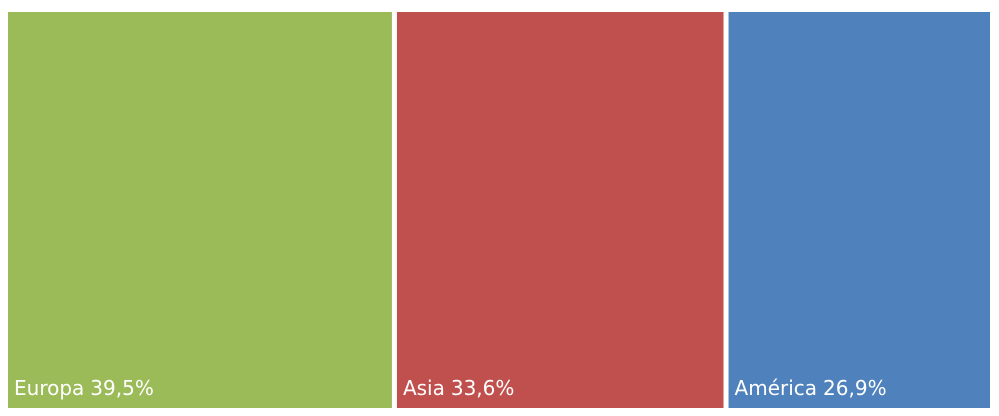 This screenshot has width=999, height=416. I want to click on value-label: 26,9%, so click(855, 388).